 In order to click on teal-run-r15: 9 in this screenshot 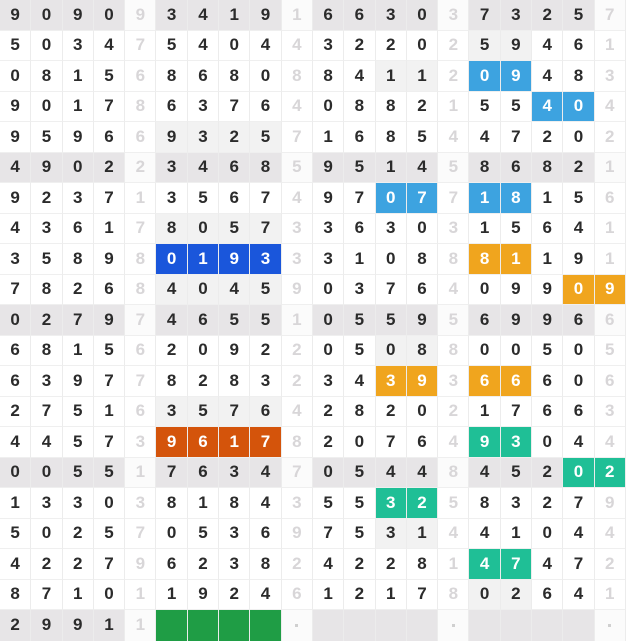, I will do `click(485, 442)`.